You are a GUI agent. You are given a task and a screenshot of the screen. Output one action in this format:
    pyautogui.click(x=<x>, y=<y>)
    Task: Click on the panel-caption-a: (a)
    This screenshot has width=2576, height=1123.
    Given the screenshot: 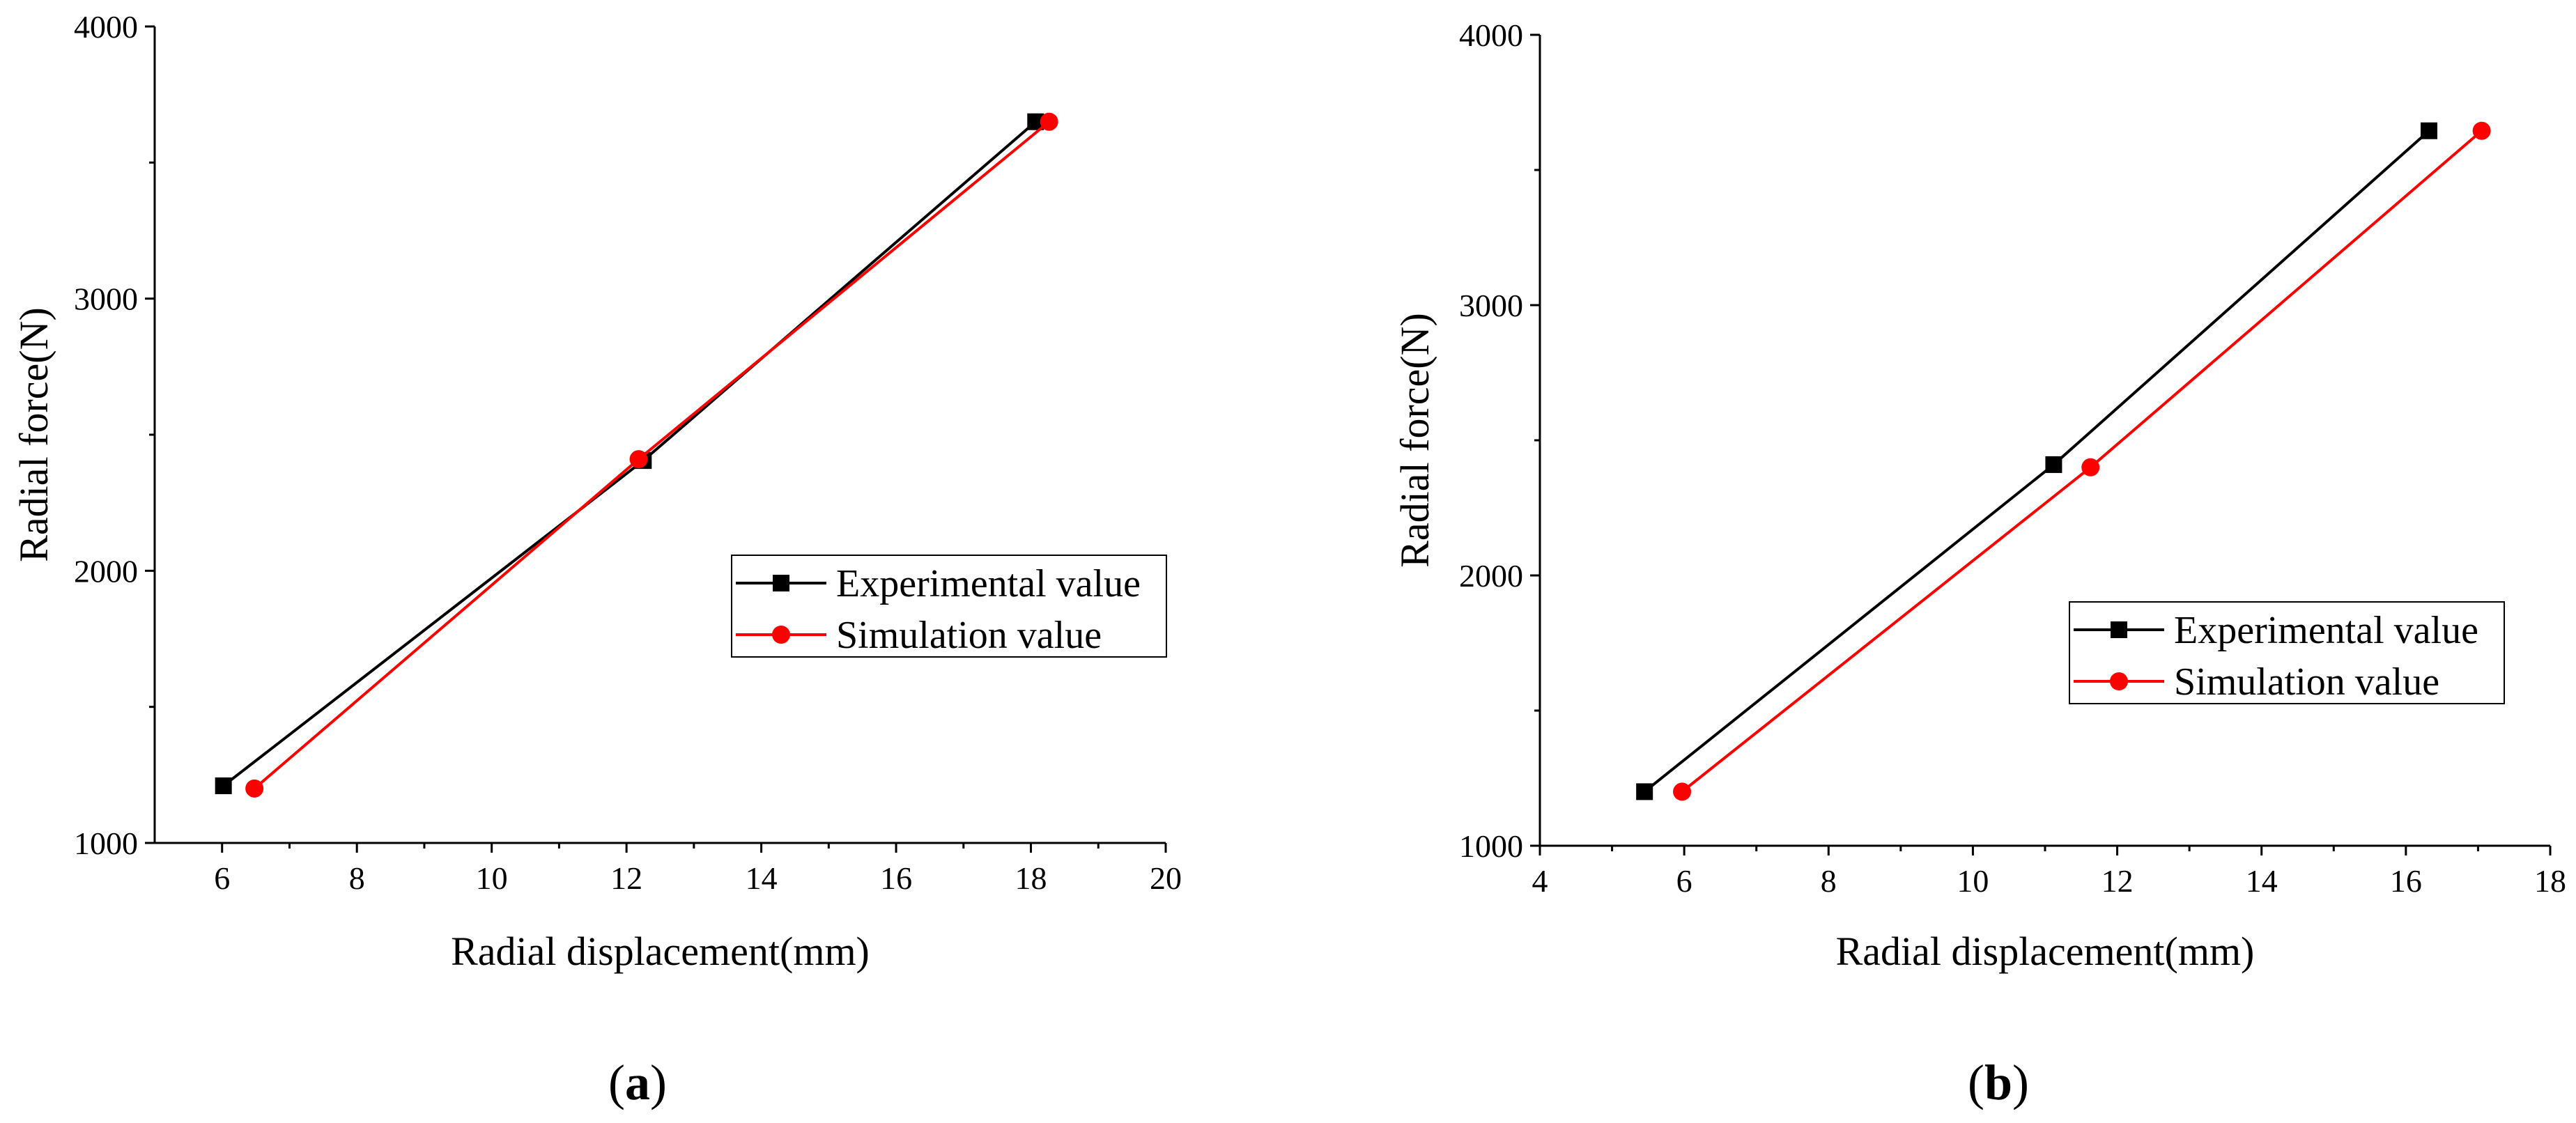 What is the action you would take?
    pyautogui.click(x=637, y=1082)
    